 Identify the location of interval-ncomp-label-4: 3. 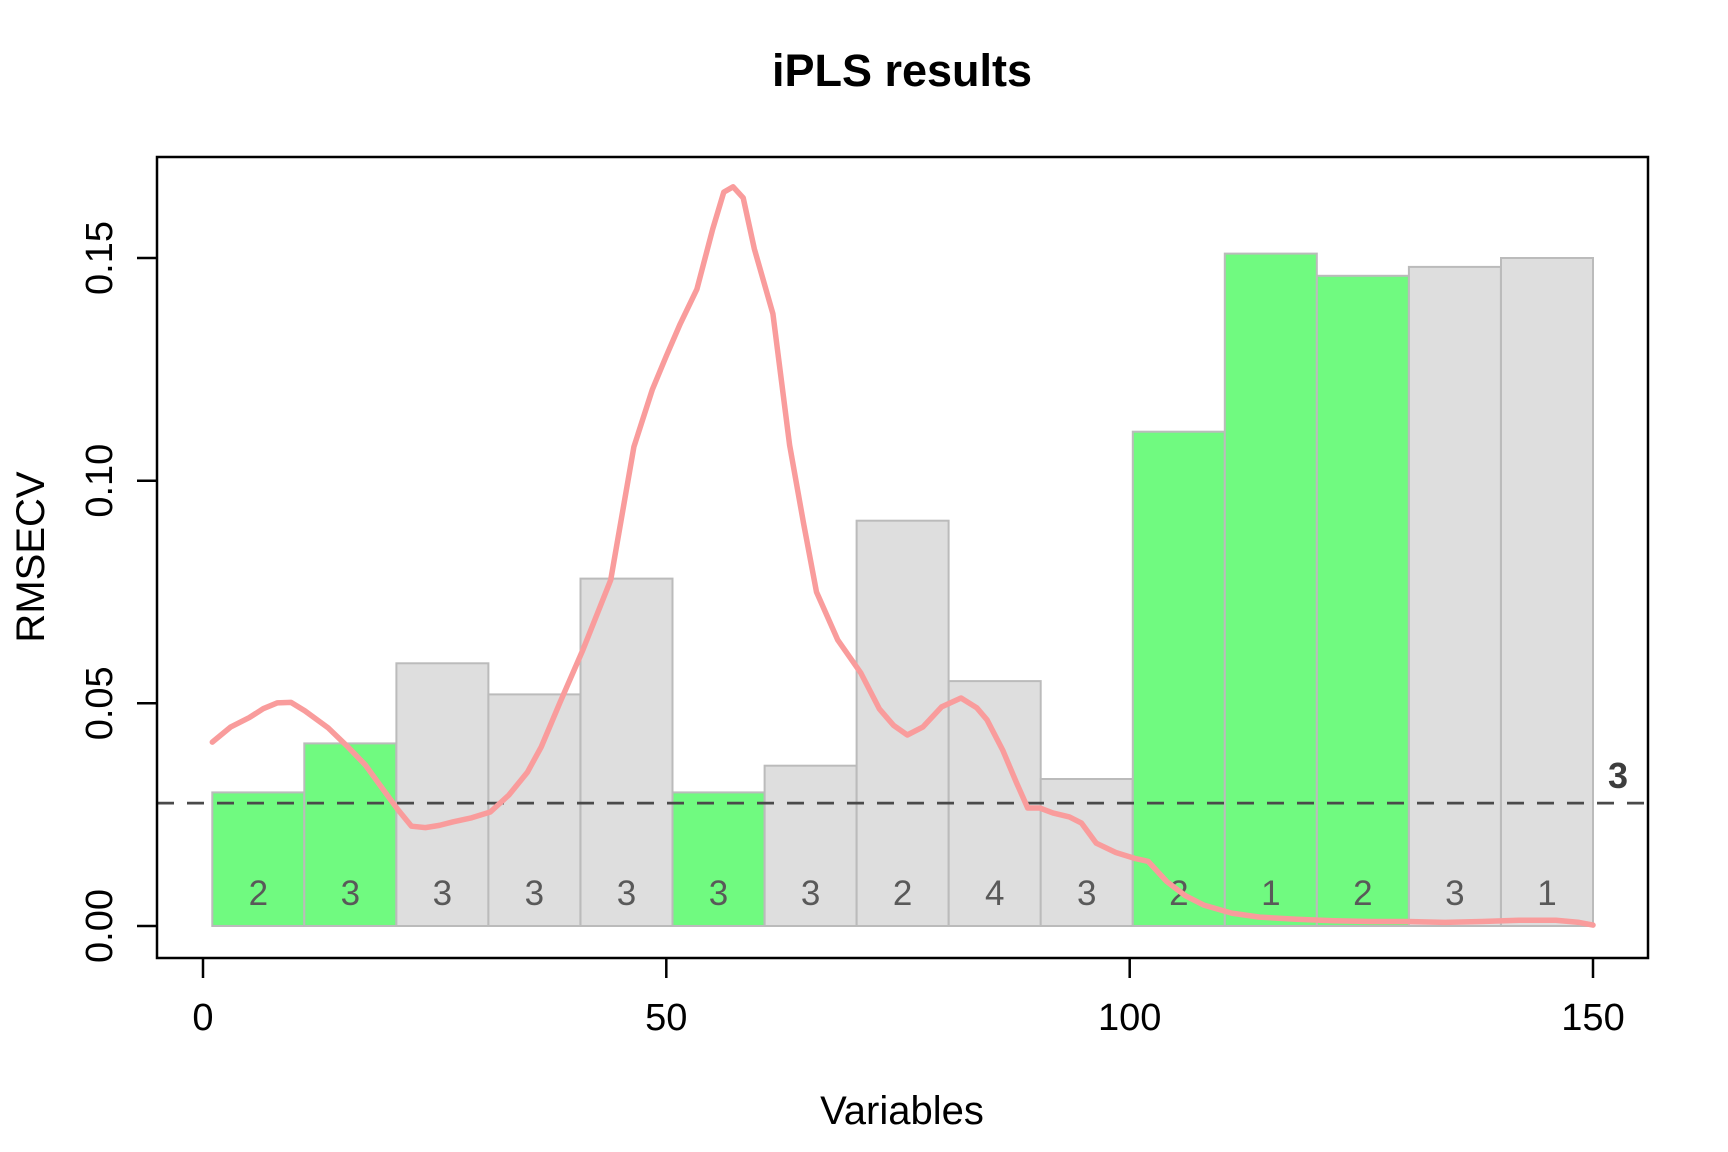
(534, 893).